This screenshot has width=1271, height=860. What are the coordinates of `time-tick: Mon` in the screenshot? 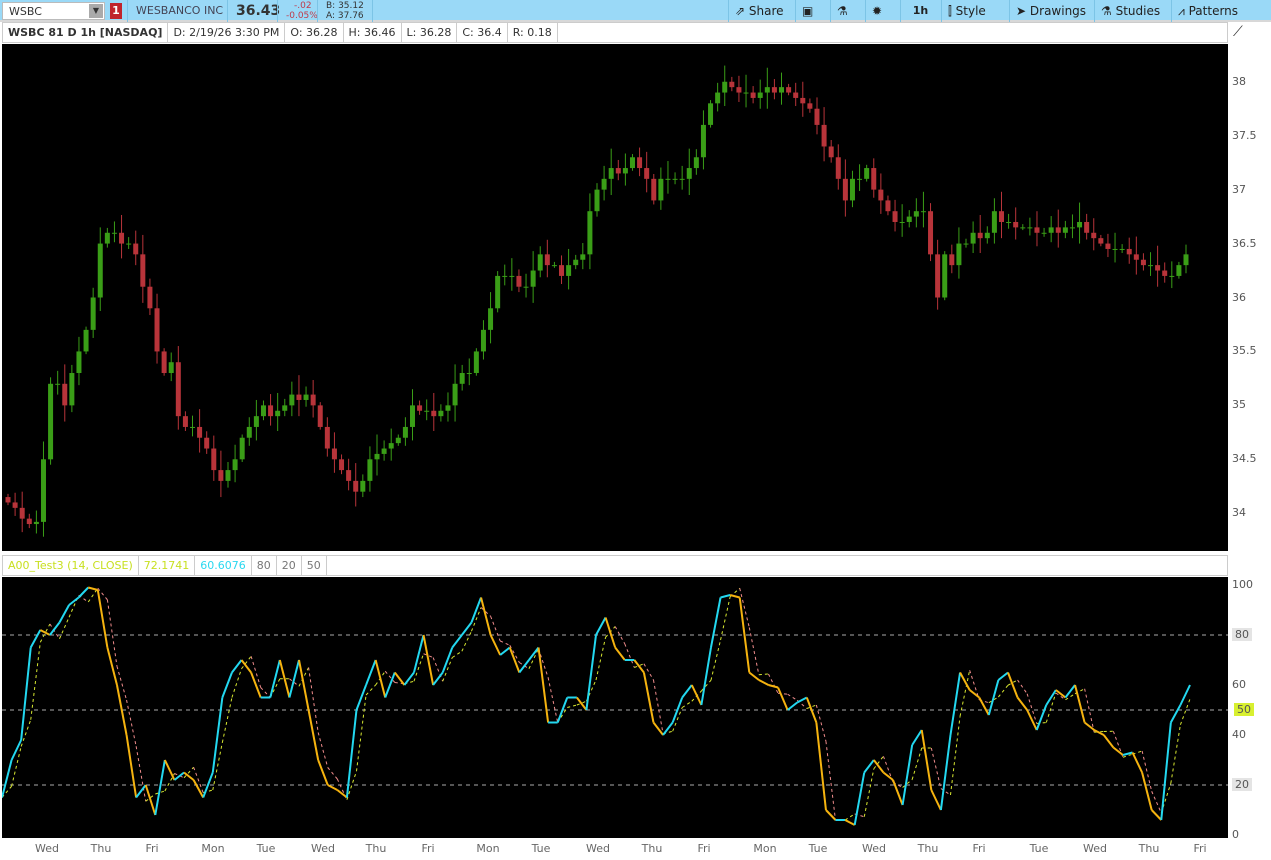 It's located at (765, 848).